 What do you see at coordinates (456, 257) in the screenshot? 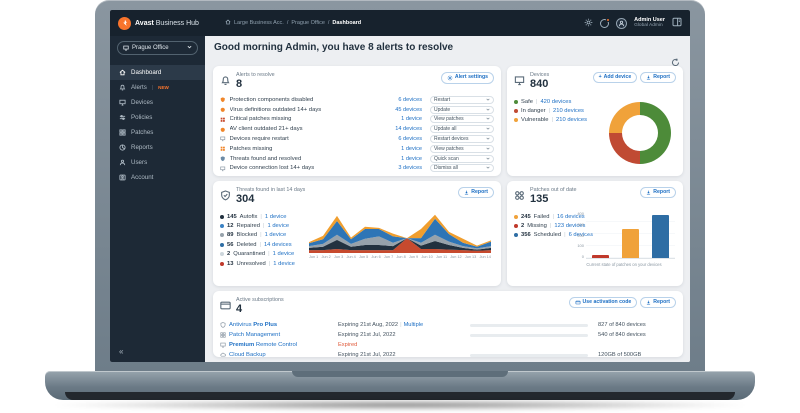
I see `x-tick-label: Jun 12` at bounding box center [456, 257].